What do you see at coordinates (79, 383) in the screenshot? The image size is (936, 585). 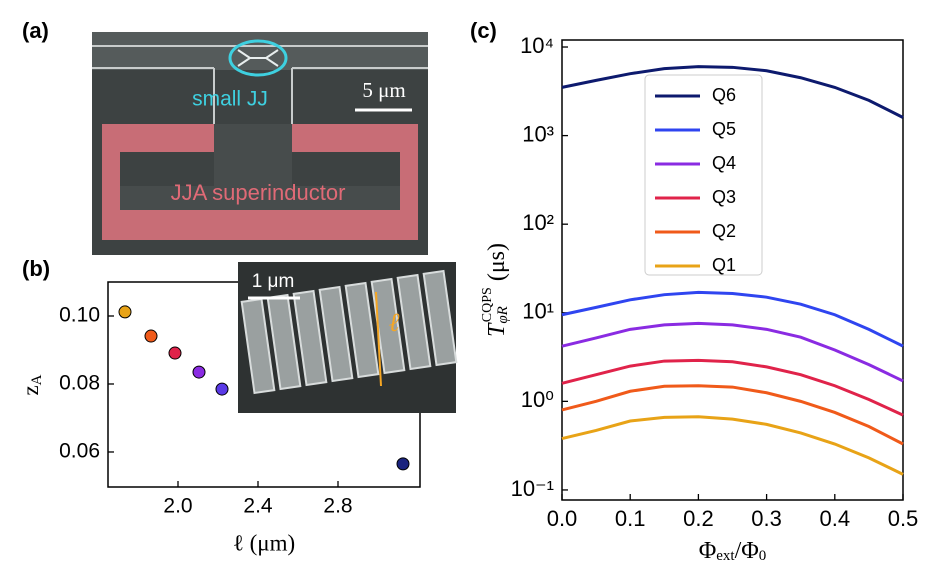 I see `y-tick-label: 0.08` at bounding box center [79, 383].